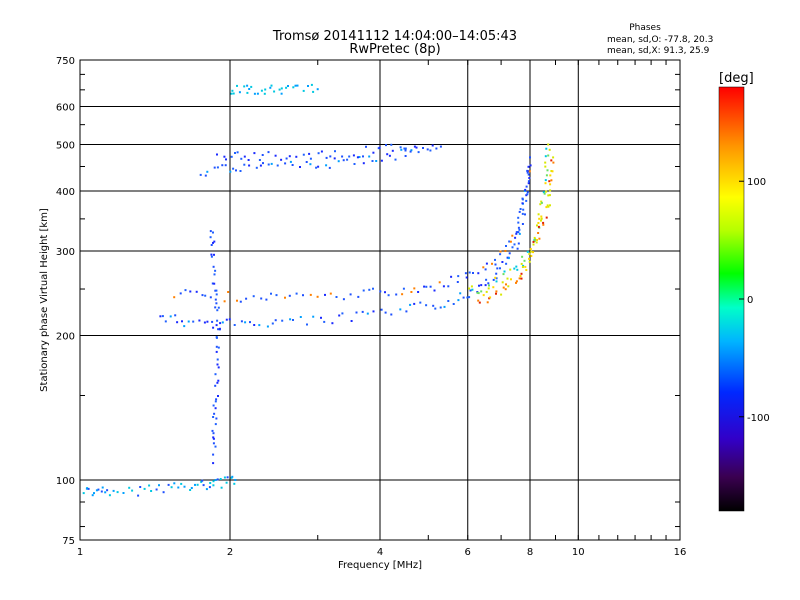  I want to click on colorbar-tick-label: -100, so click(758, 418).